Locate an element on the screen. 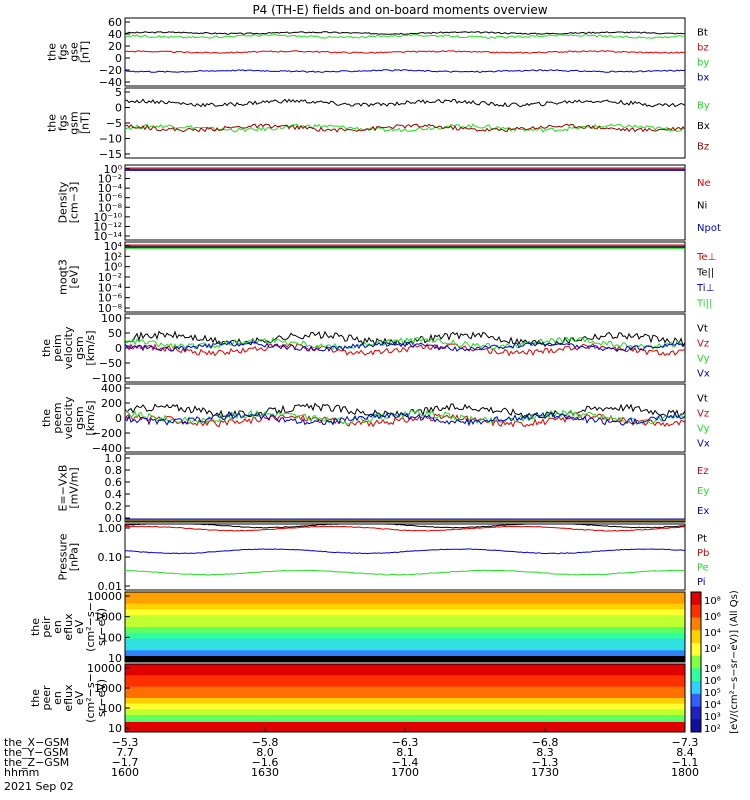 The image size is (750, 800). y-axis-label: peem is located at coordinates (57, 417).